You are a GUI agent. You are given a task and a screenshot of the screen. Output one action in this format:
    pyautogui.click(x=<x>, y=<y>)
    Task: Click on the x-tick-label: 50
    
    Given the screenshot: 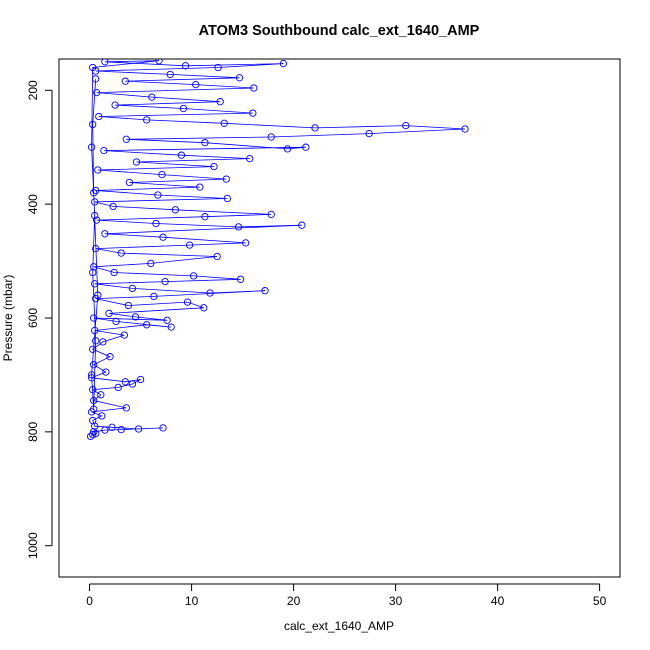 What is the action you would take?
    pyautogui.click(x=600, y=601)
    